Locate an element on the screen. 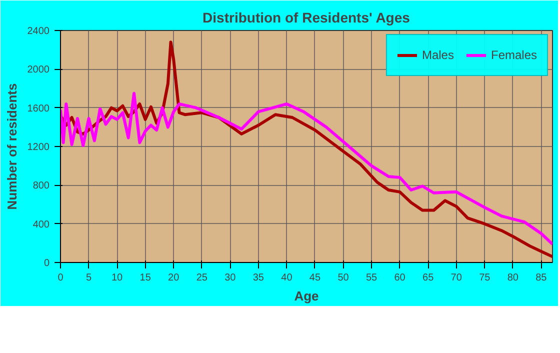  y-axis-title: Number of residents is located at coordinates (12, 146).